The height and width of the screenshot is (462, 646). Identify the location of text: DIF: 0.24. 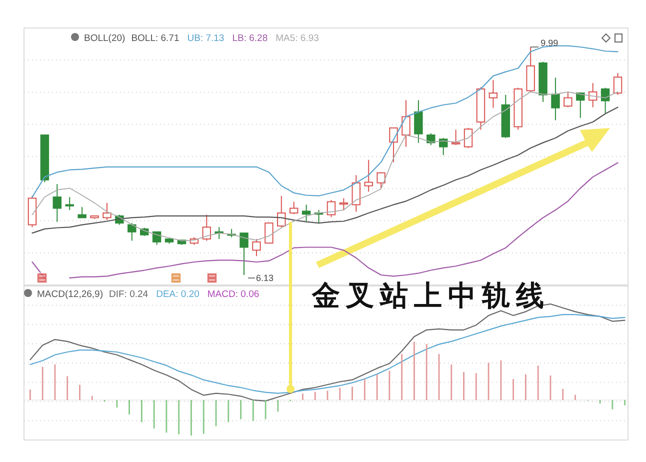
(128, 294).